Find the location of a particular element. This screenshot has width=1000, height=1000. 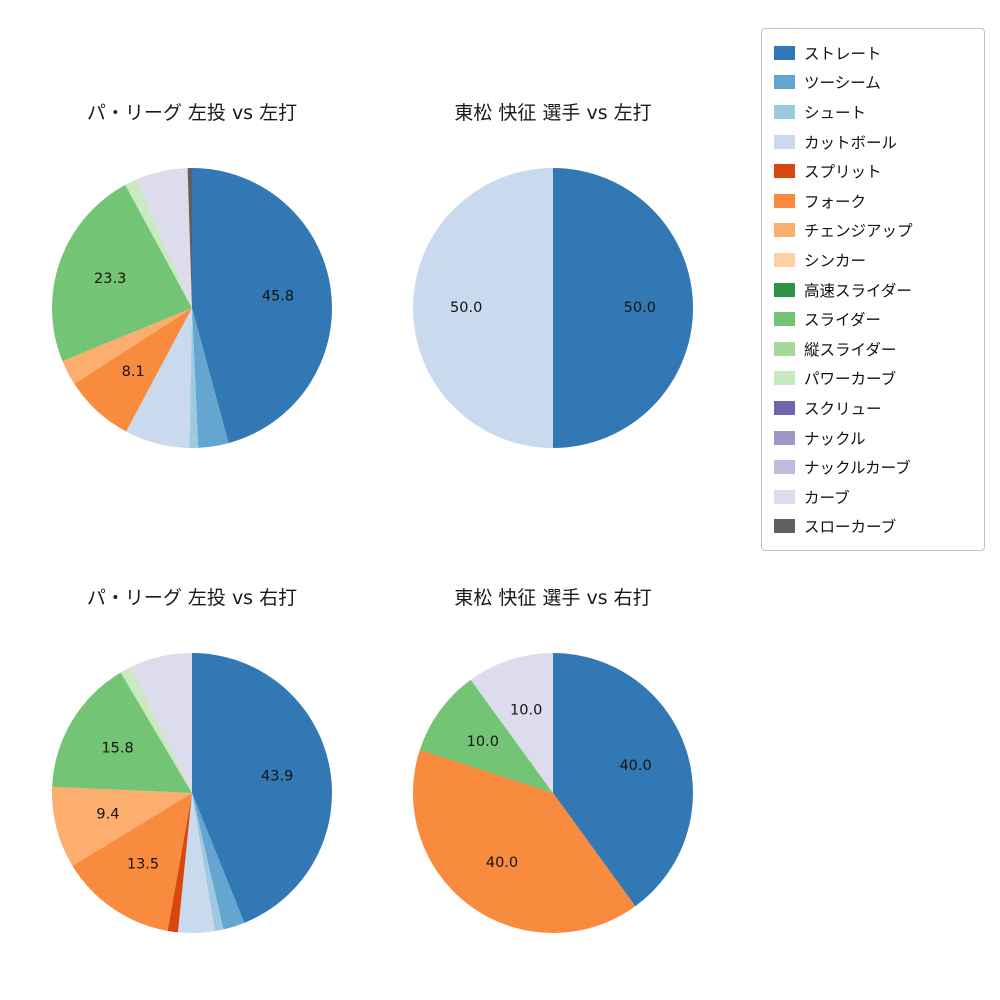

pie-chart: 45.8 8.1 23.3 is located at coordinates (192, 308).